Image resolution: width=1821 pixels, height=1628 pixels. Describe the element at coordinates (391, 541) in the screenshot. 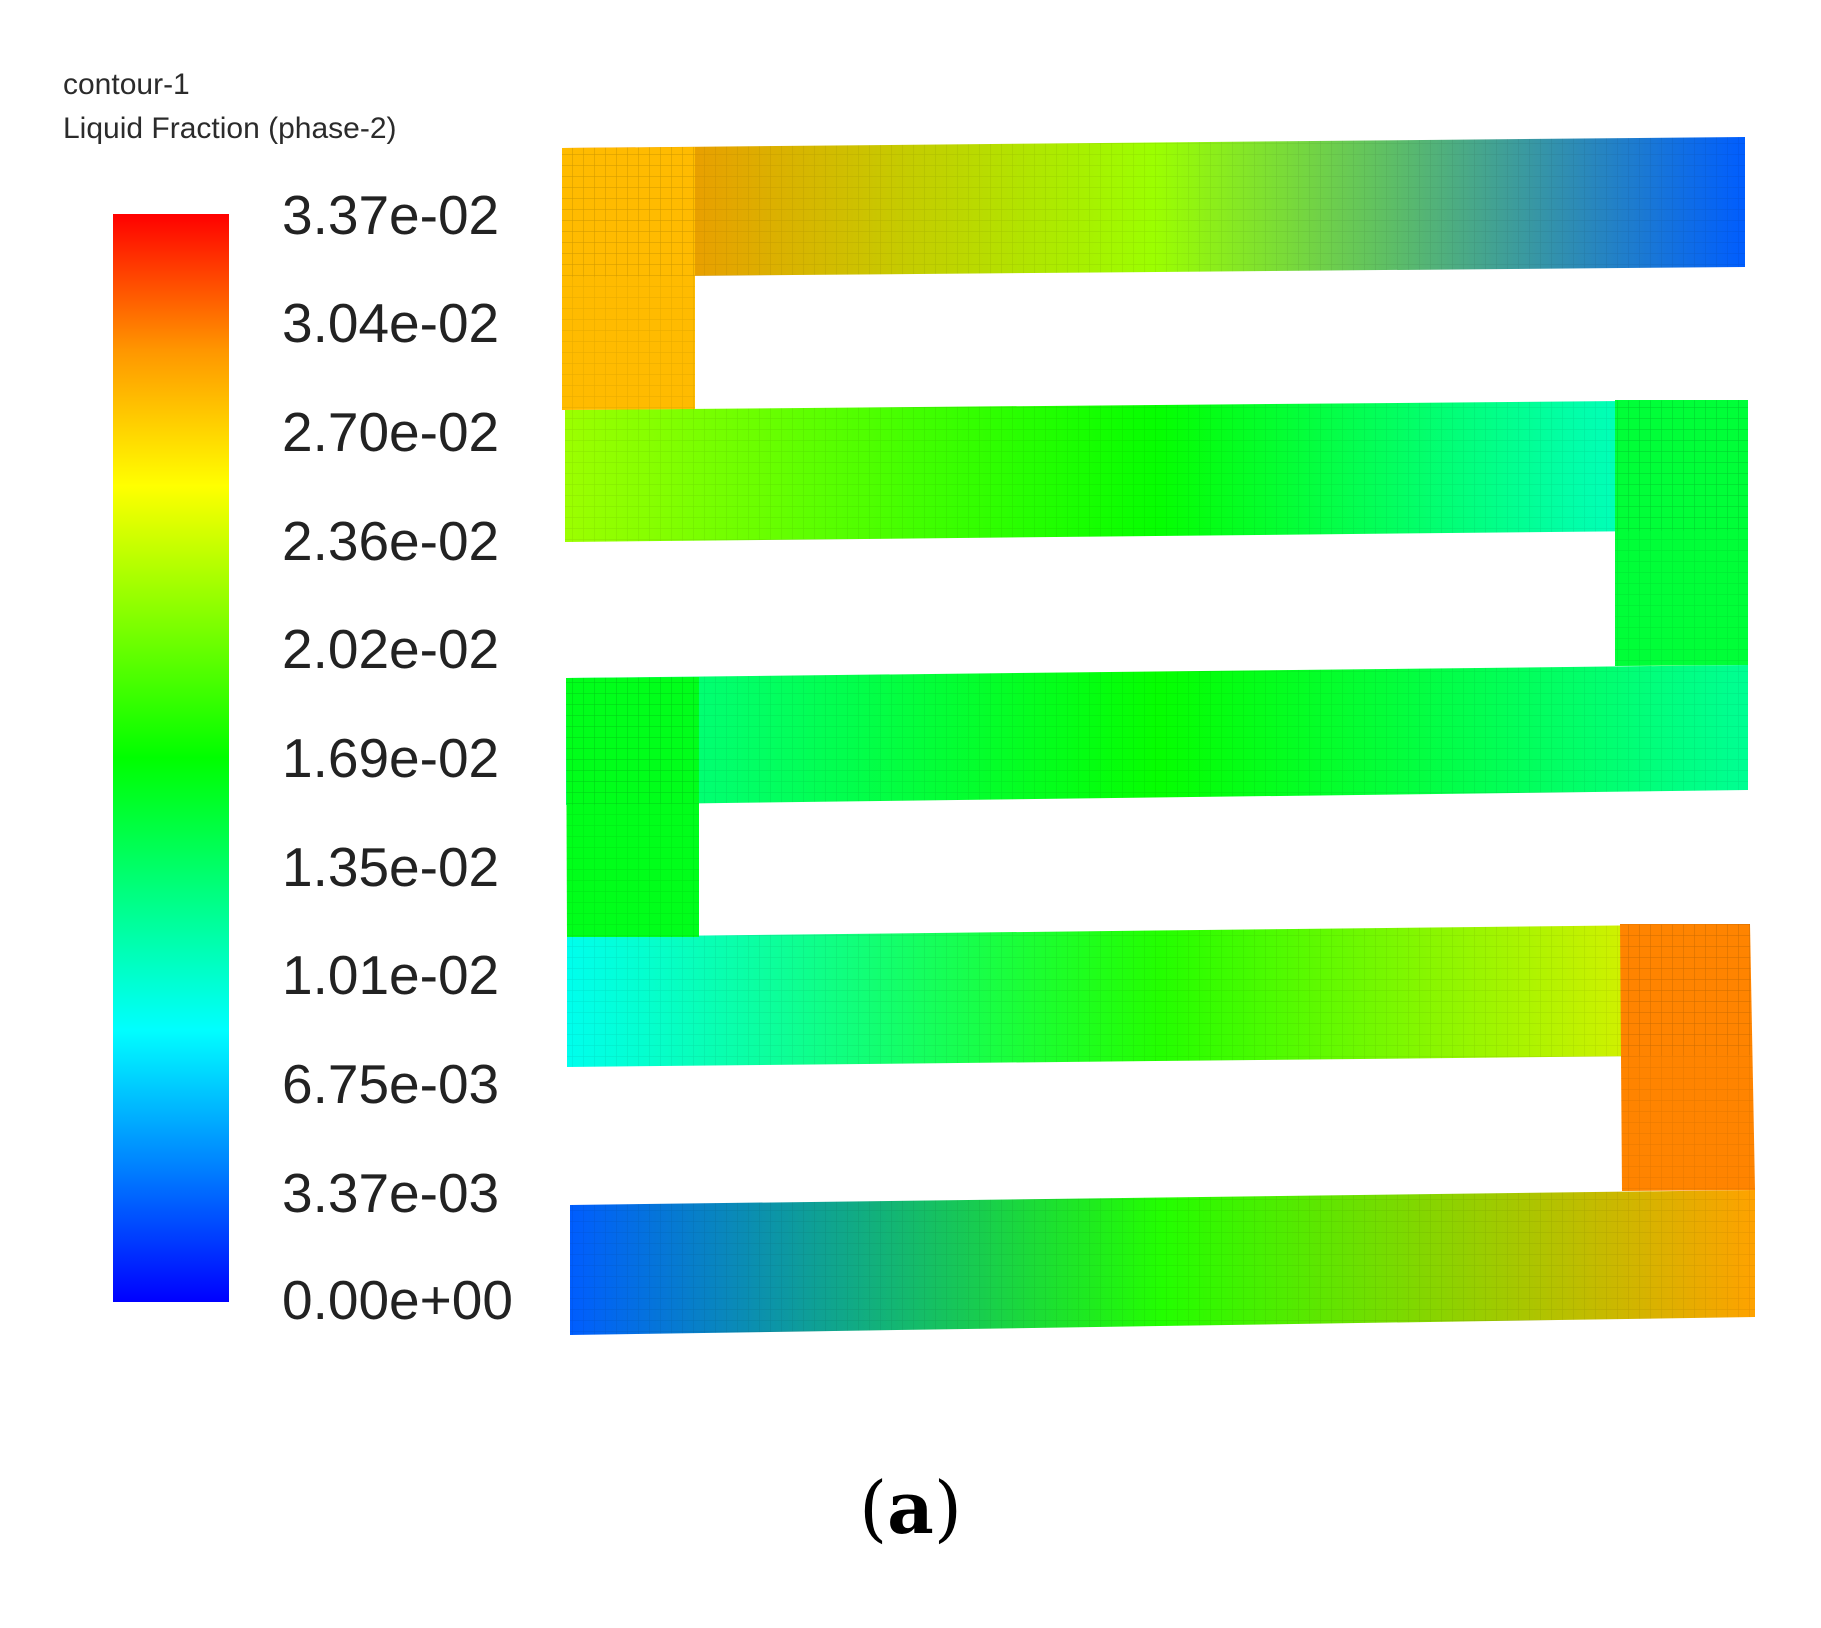

I see `tick-label: 2.36e-02` at that location.